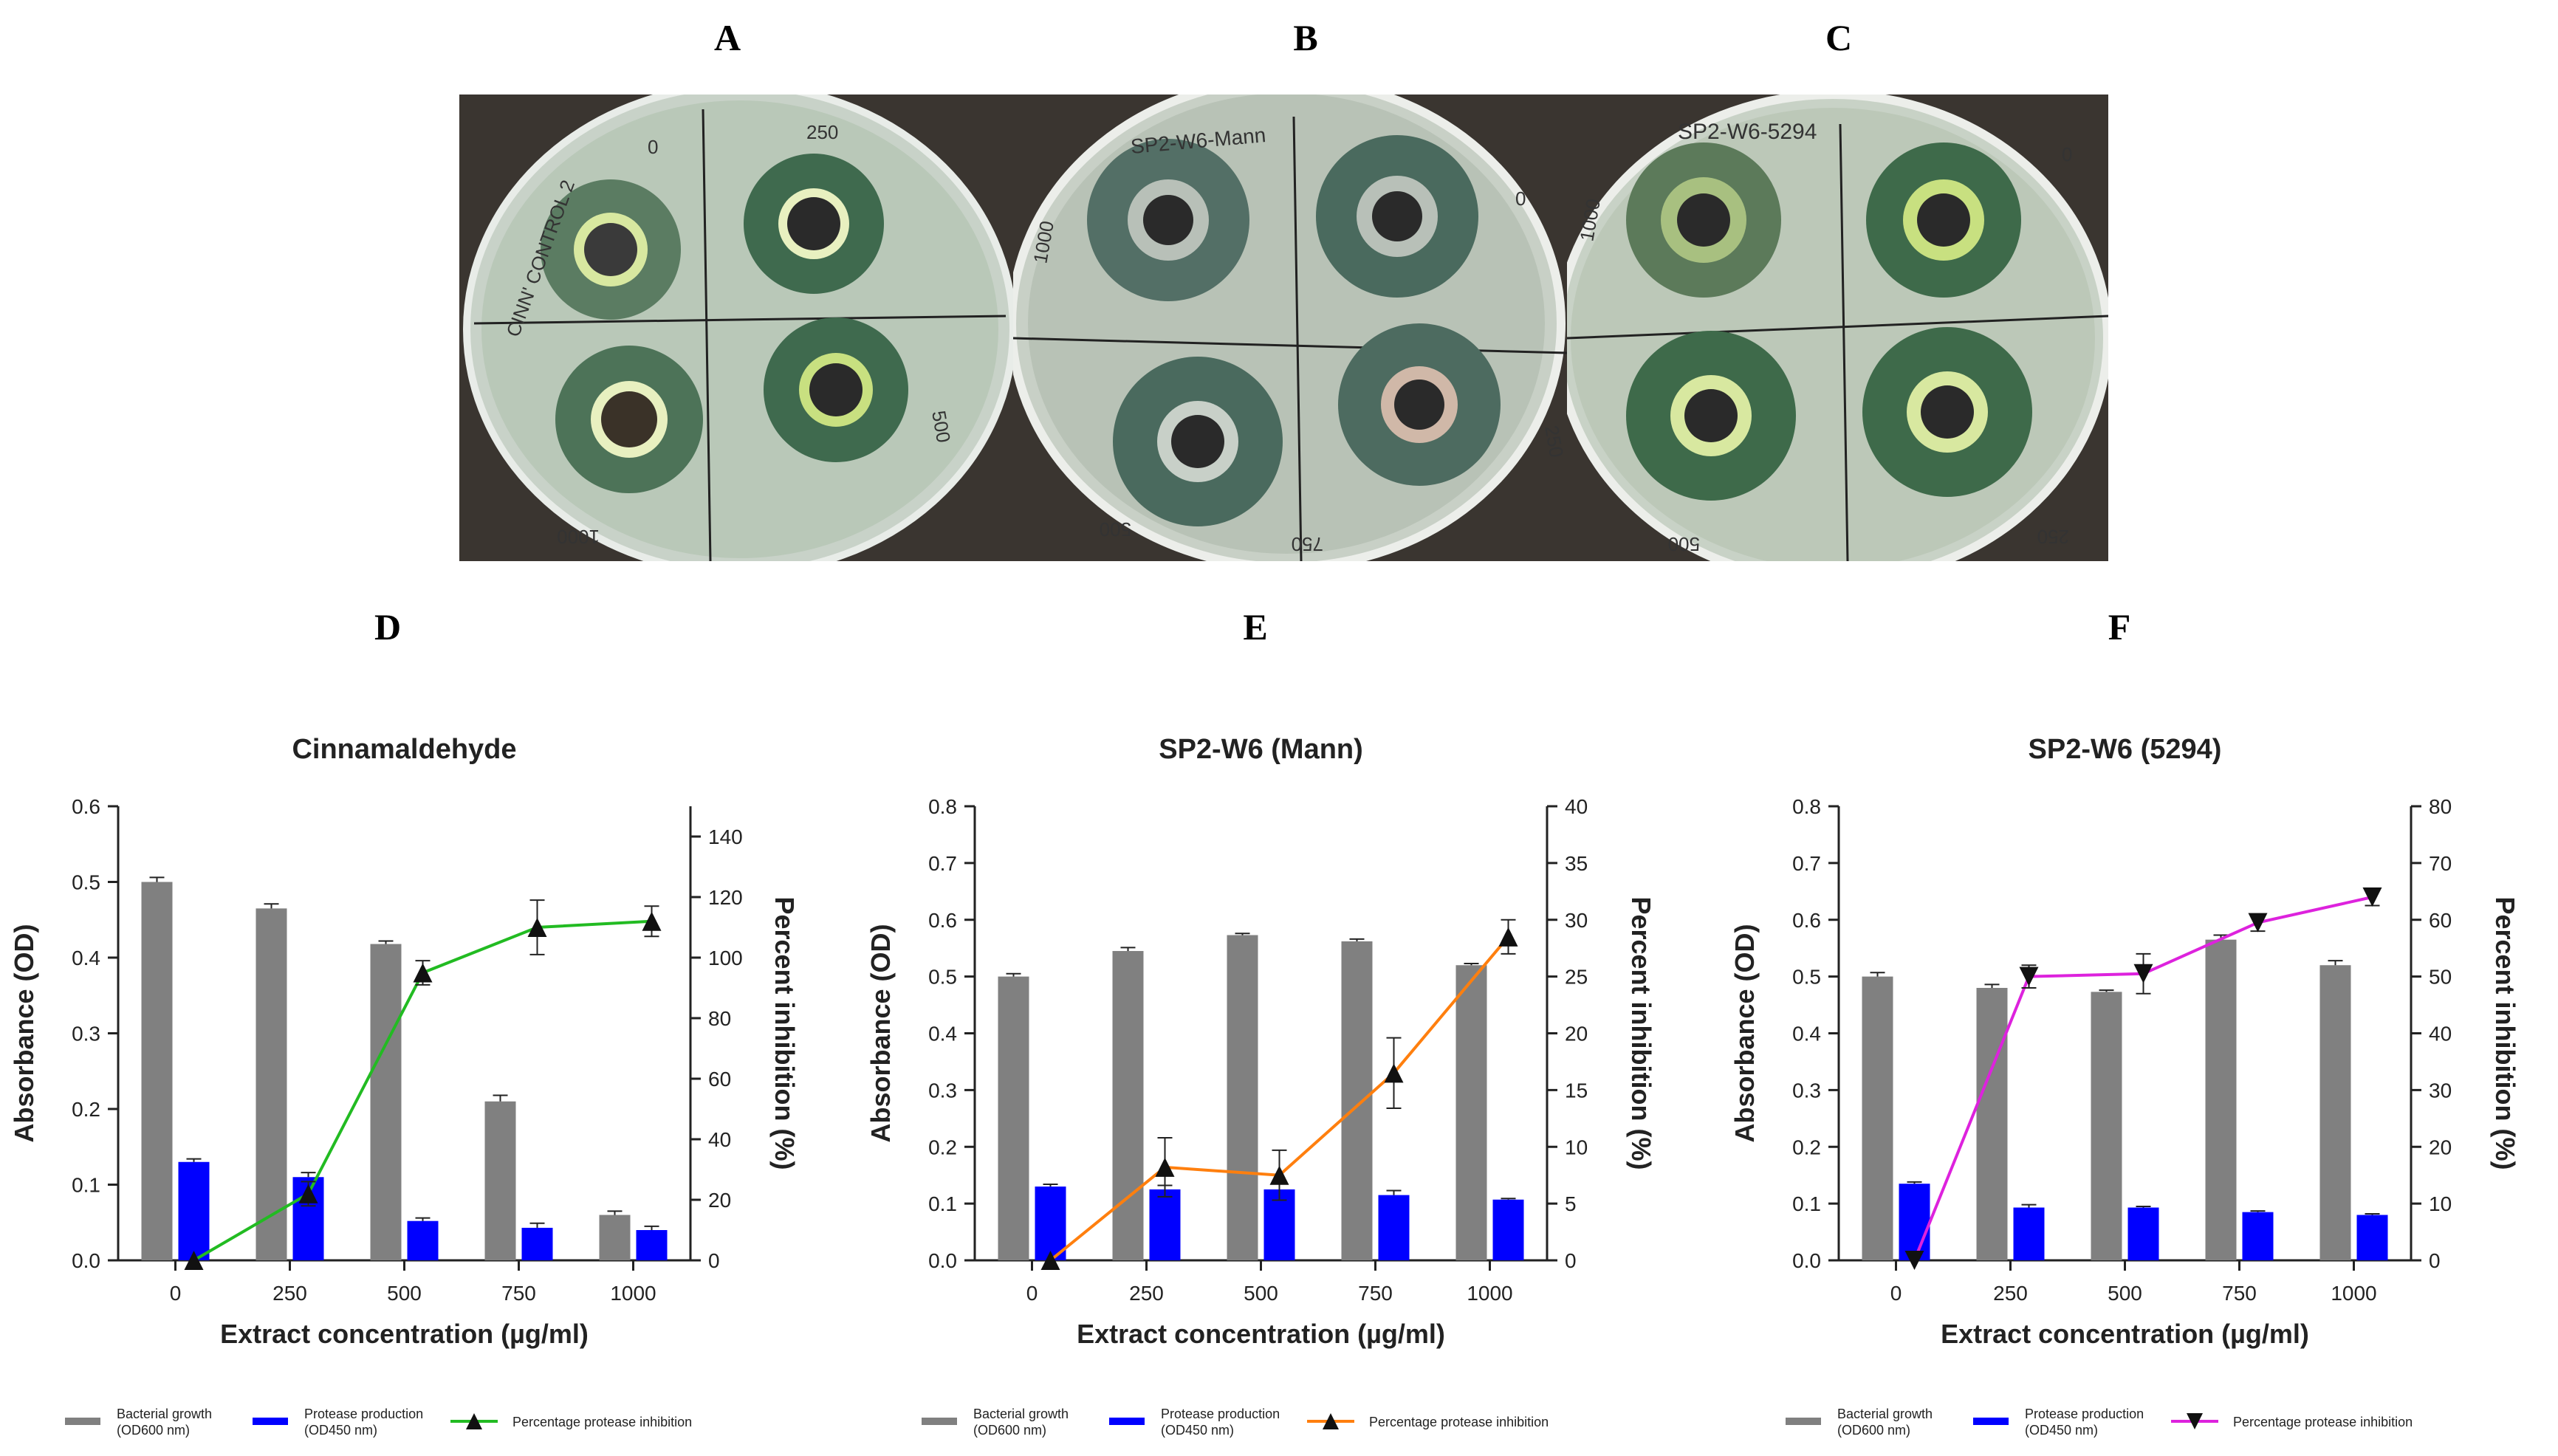 The width and height of the screenshot is (2558, 1456). What do you see at coordinates (943, 864) in the screenshot?
I see `y-tick-label: 0.7` at bounding box center [943, 864].